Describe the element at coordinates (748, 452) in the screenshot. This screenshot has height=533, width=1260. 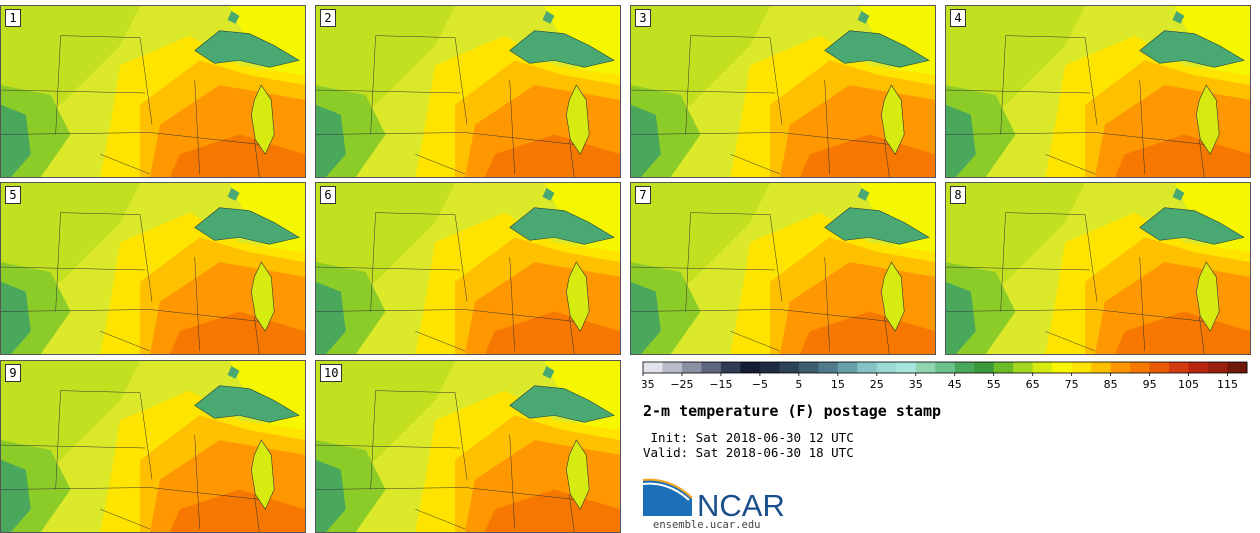
I see `valid-time: Valid: Sat 2018-06-30 18 UTC` at that location.